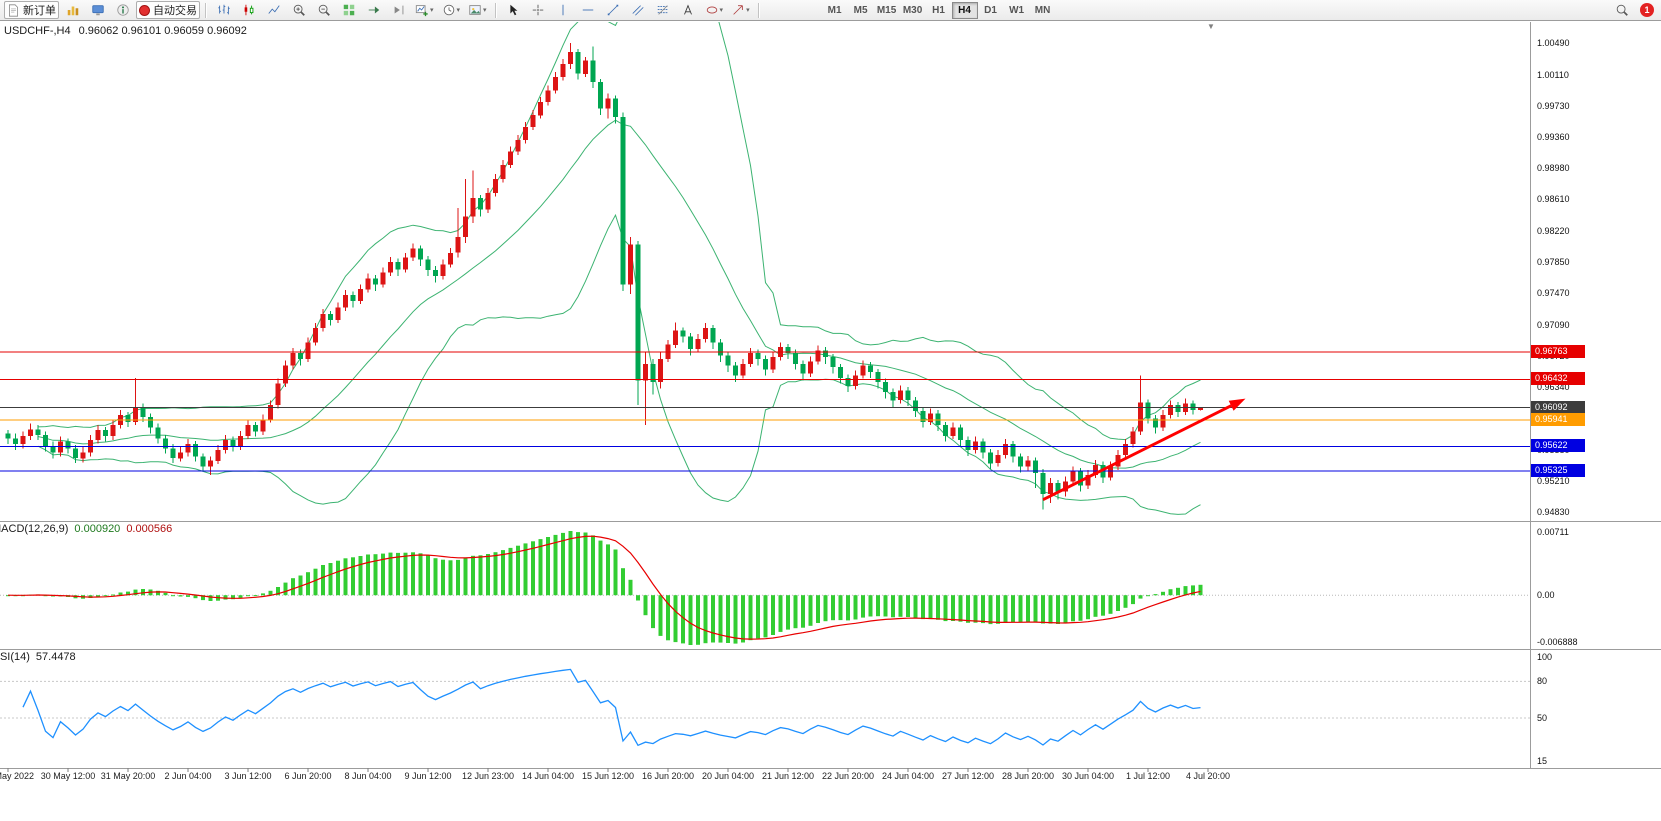 The width and height of the screenshot is (1661, 821). What do you see at coordinates (1558, 420) in the screenshot?
I see `price-tag: 0.95941` at bounding box center [1558, 420].